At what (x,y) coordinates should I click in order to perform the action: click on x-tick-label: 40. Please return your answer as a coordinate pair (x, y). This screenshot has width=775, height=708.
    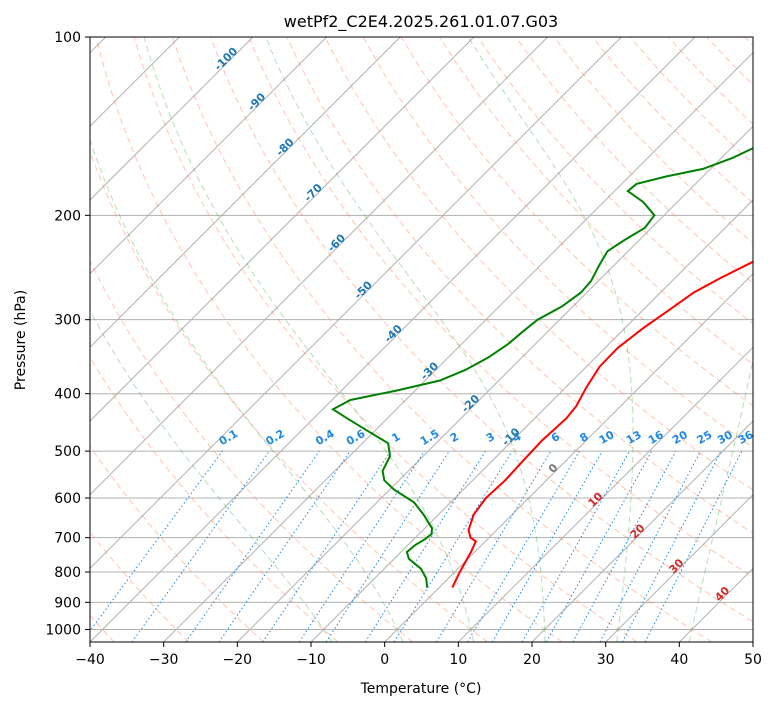
    Looking at the image, I should click on (679, 660).